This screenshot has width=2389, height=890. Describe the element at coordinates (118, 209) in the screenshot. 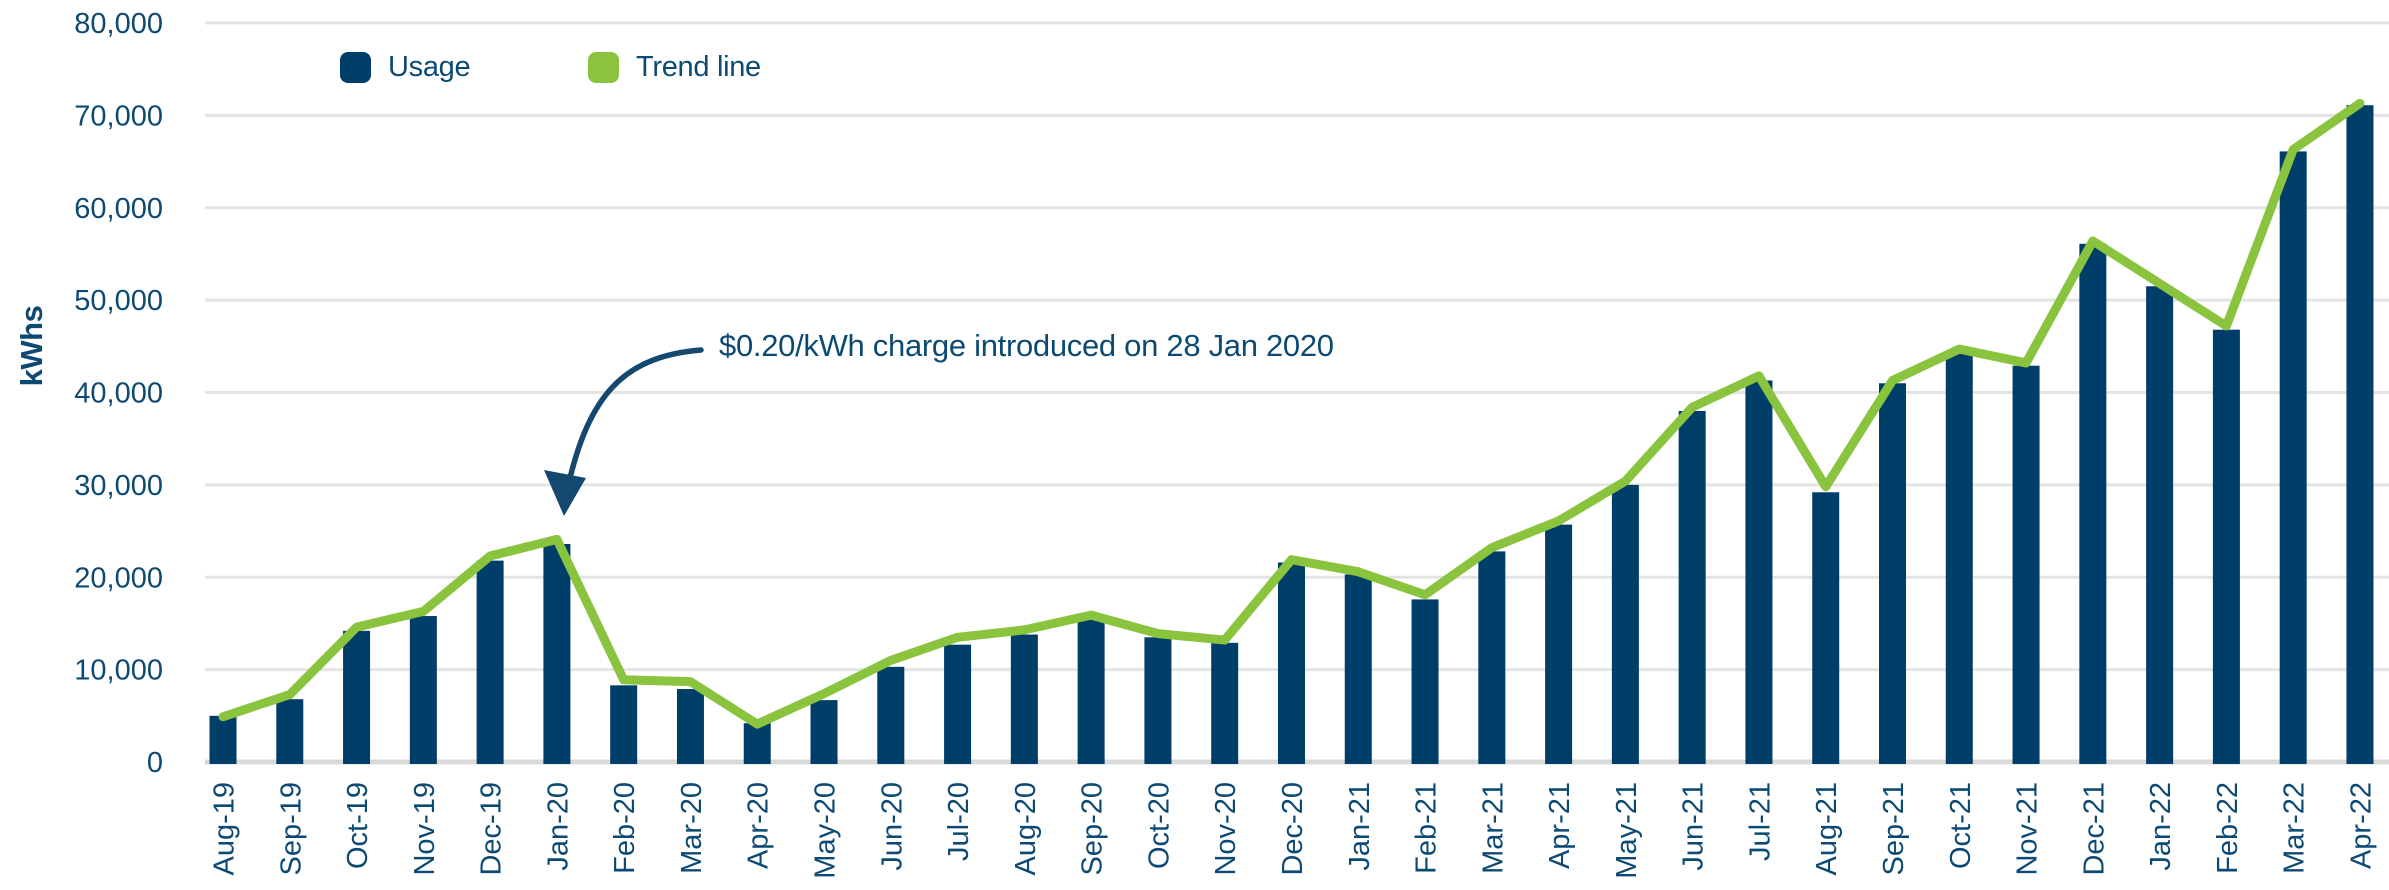

I see `y-tick-label-60000: 60,000` at that location.